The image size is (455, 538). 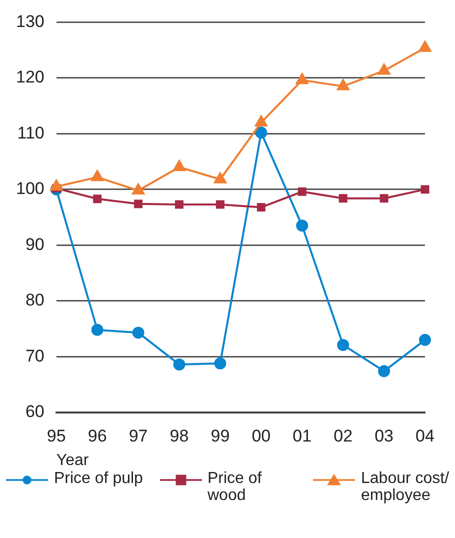 What do you see at coordinates (97, 436) in the screenshot?
I see `x-tick-label: 96` at bounding box center [97, 436].